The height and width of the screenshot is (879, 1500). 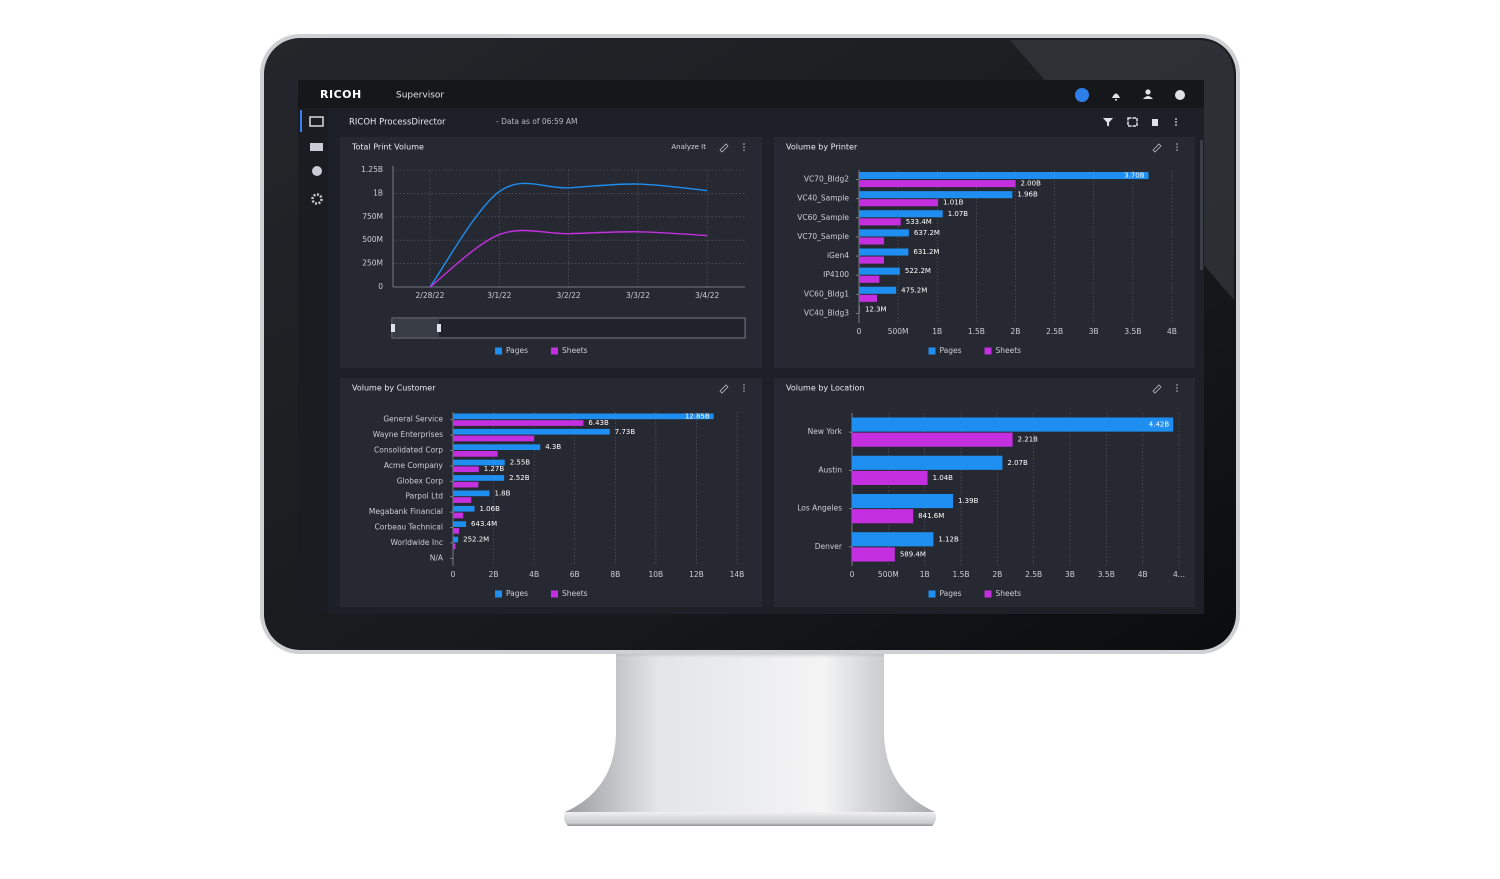 What do you see at coordinates (638, 295) in the screenshot?
I see `x-tick-label: 3/3/22` at bounding box center [638, 295].